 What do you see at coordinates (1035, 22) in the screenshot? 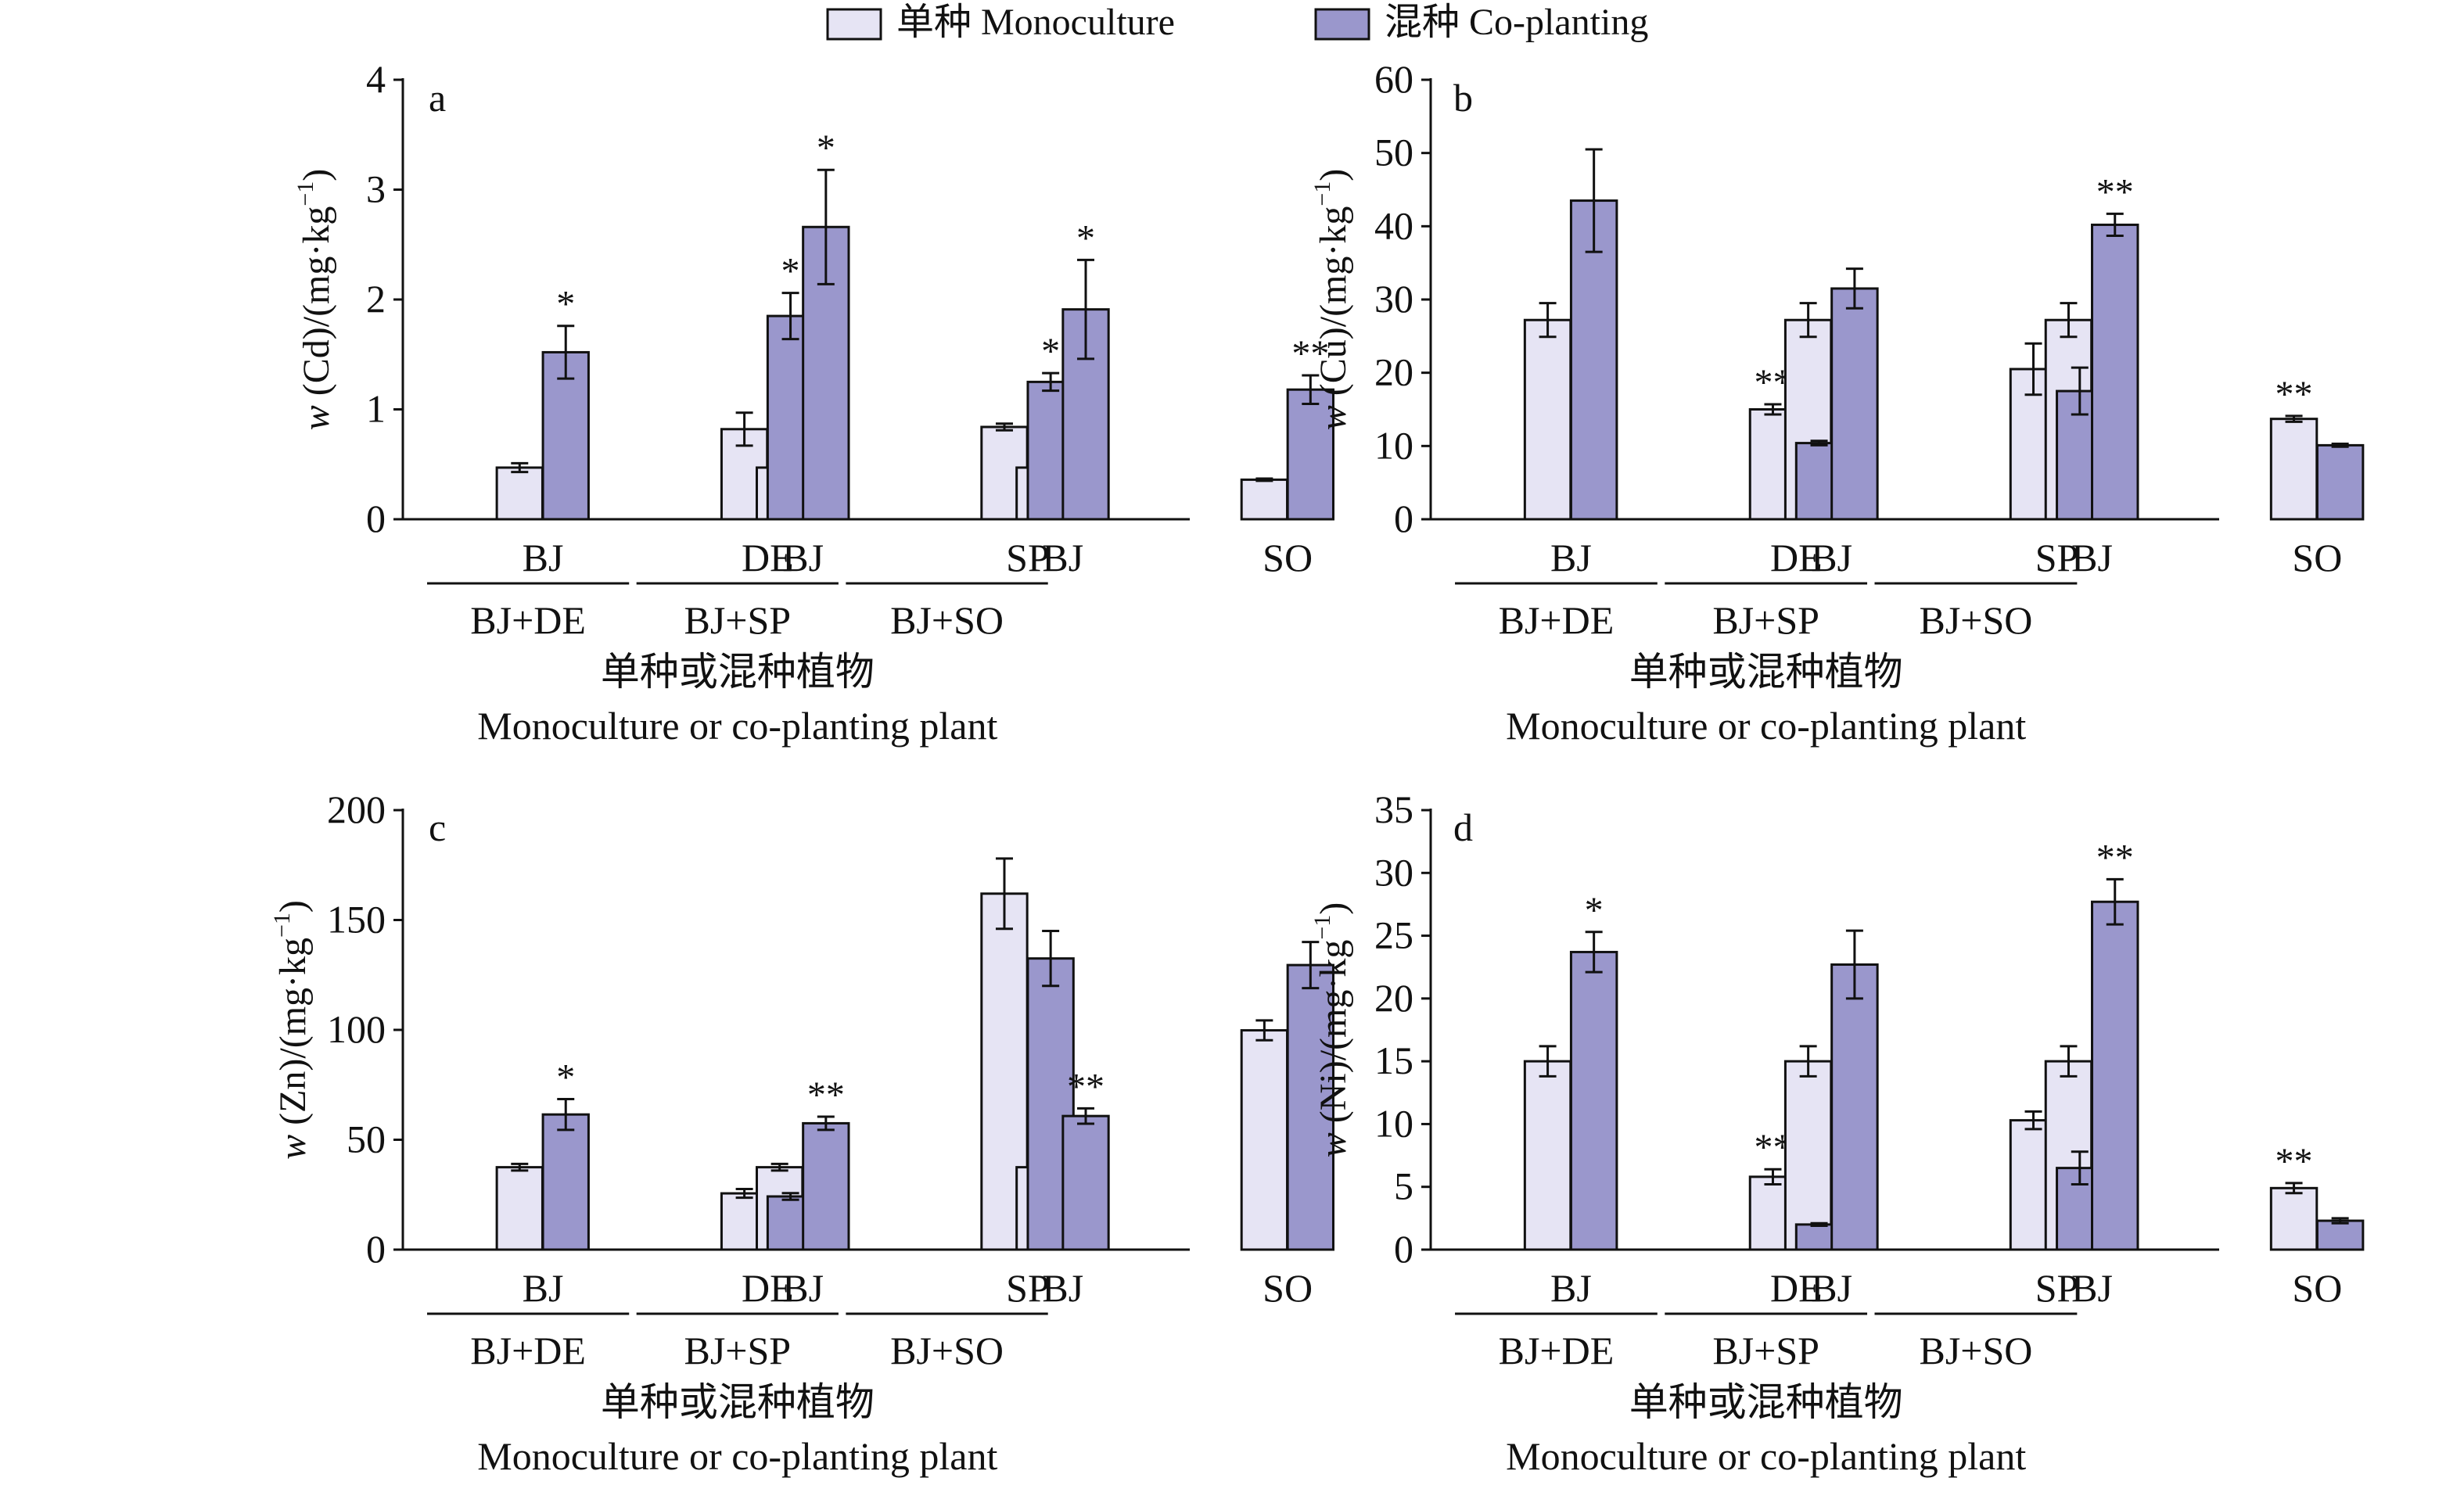
I see `legend-label-1: 单种 Monoculture` at bounding box center [1035, 22].